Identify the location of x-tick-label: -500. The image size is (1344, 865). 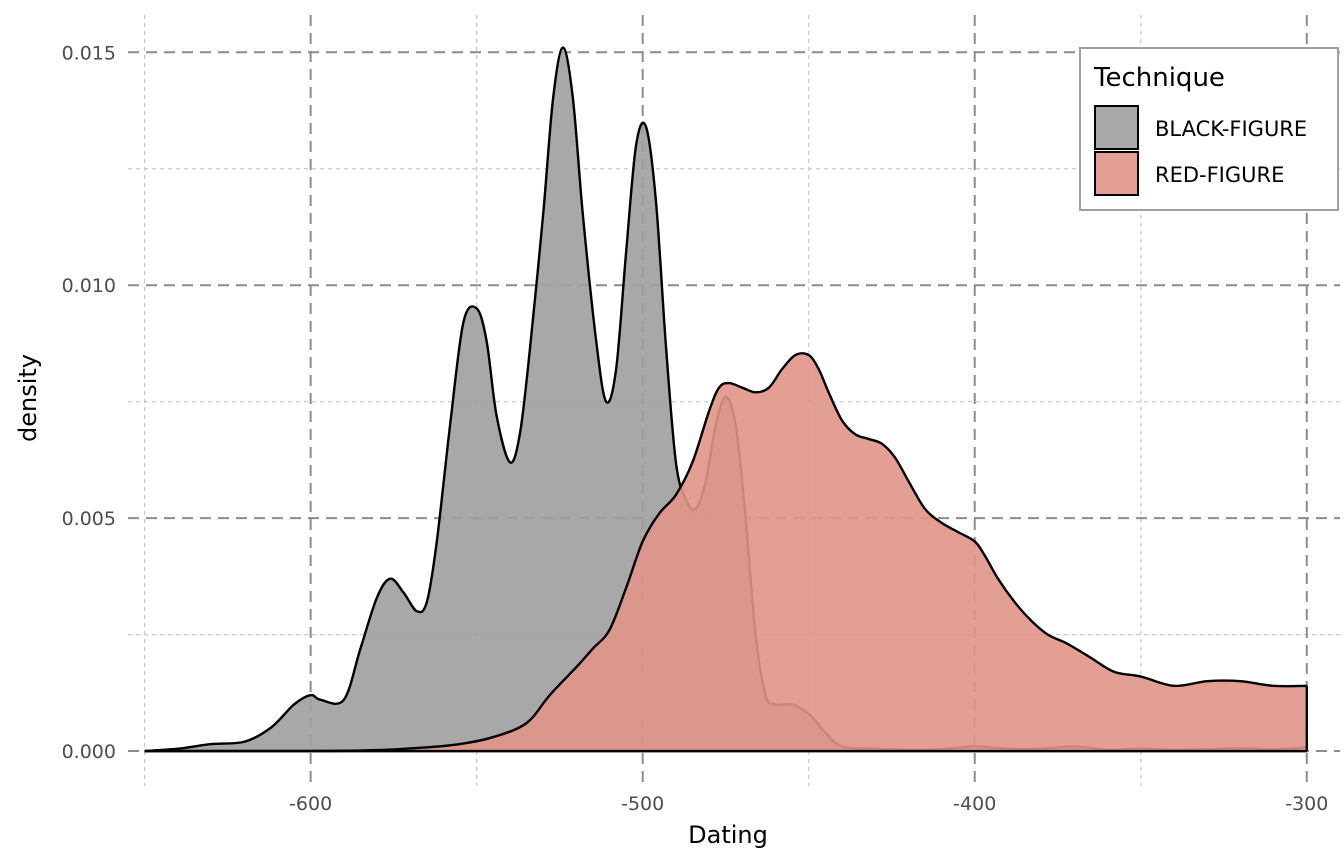
(642, 804).